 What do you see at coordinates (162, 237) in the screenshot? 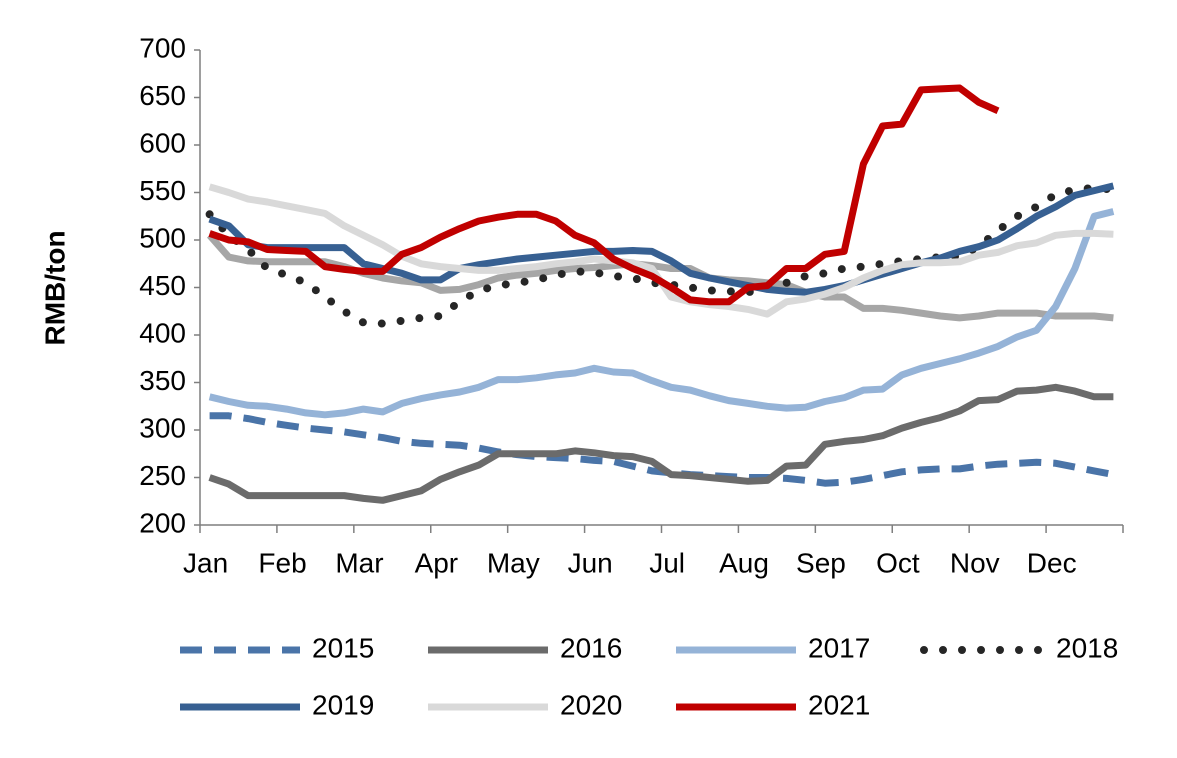
I see `y-tick-label: 500` at bounding box center [162, 237].